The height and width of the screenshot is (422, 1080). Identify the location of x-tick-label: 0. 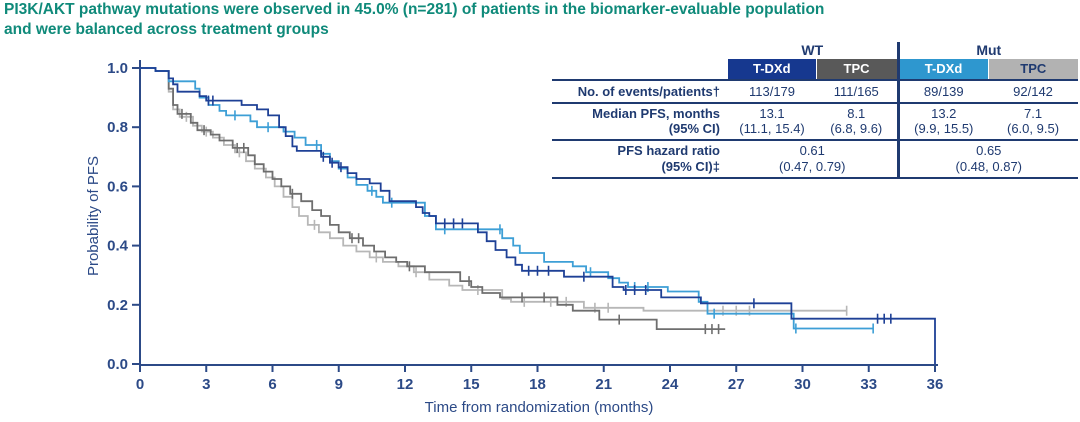
(140, 384).